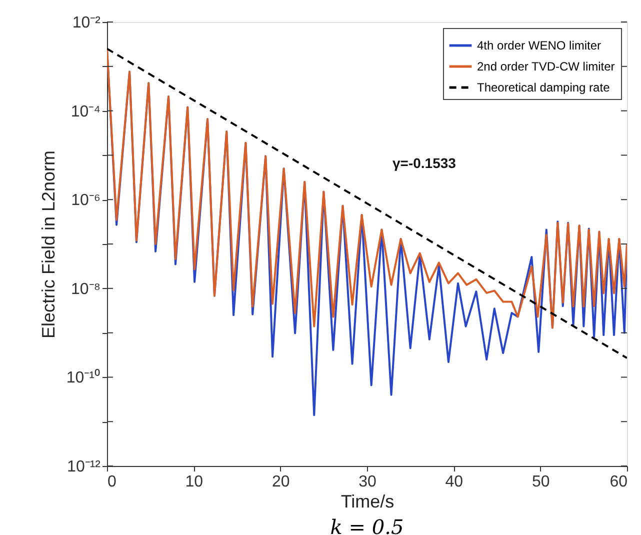 The image size is (641, 535). I want to click on x-tick-label: 60, so click(619, 482).